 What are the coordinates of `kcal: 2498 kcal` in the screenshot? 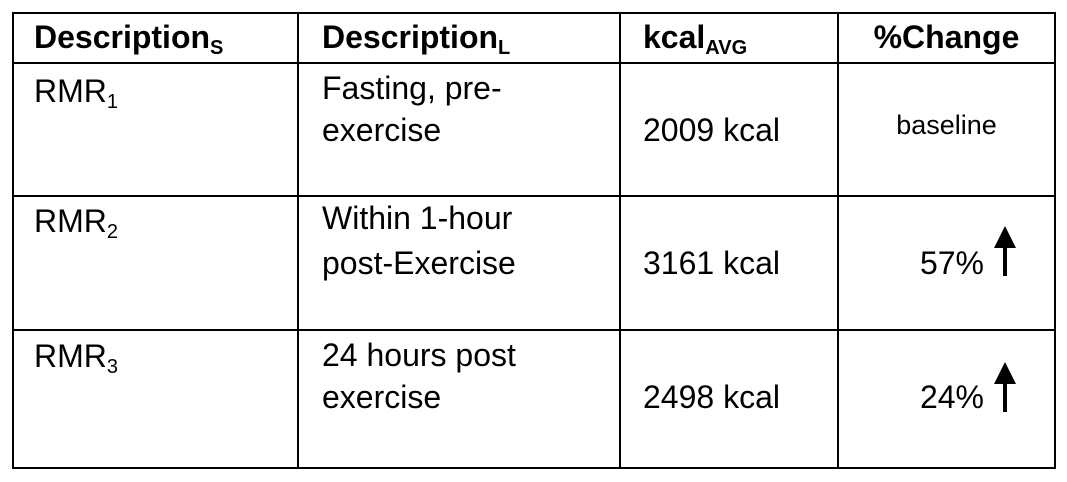 It's located at (711, 397).